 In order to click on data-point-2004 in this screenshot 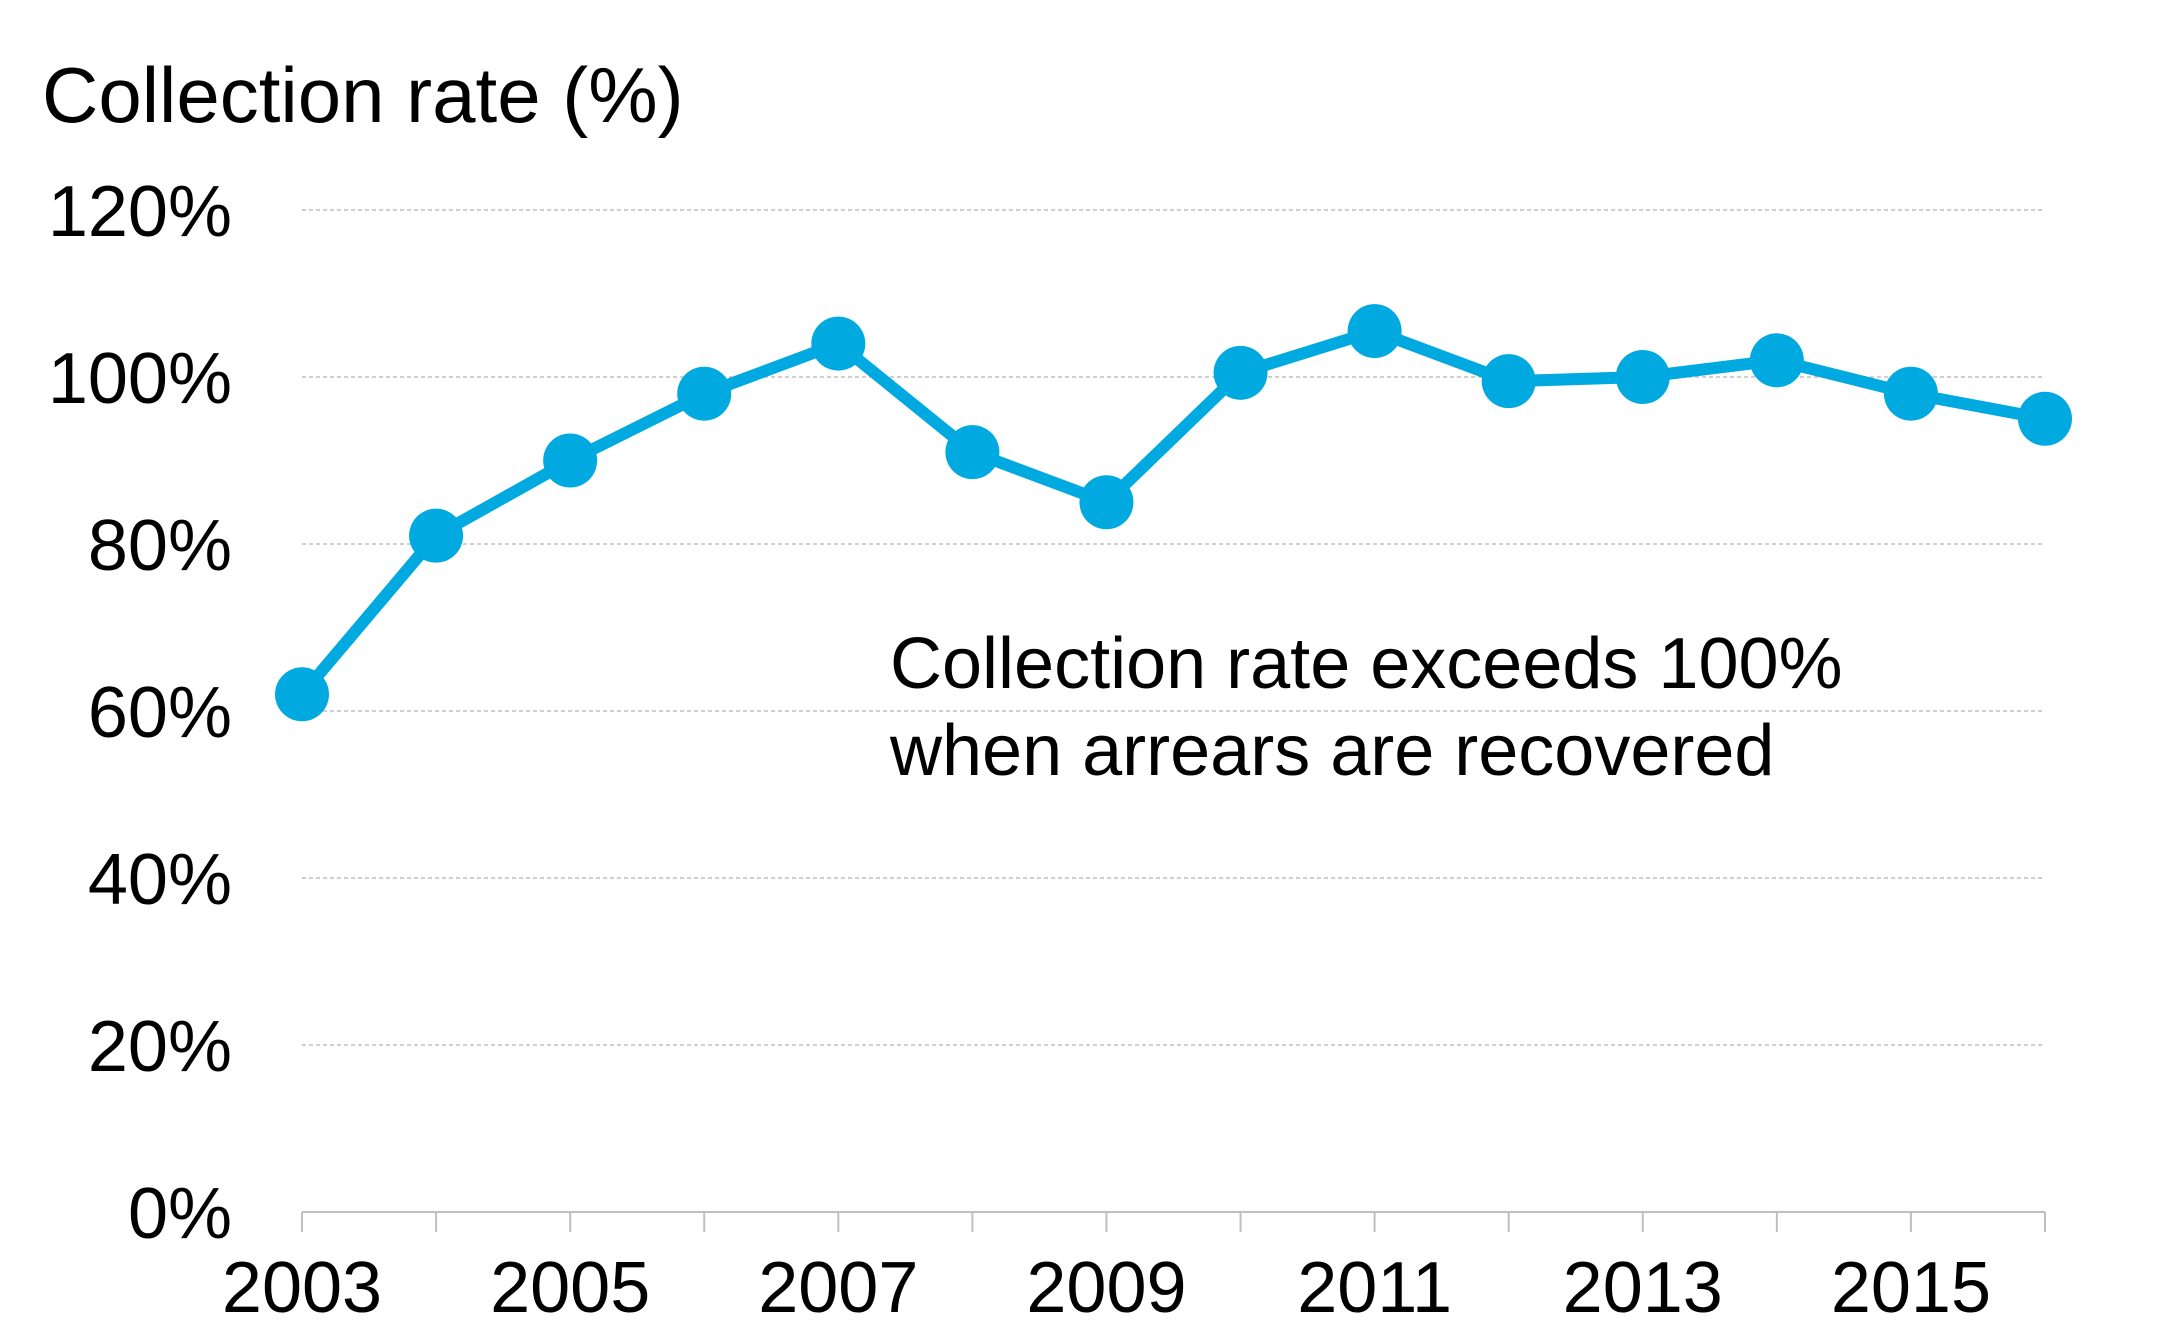, I will do `click(436, 535)`.